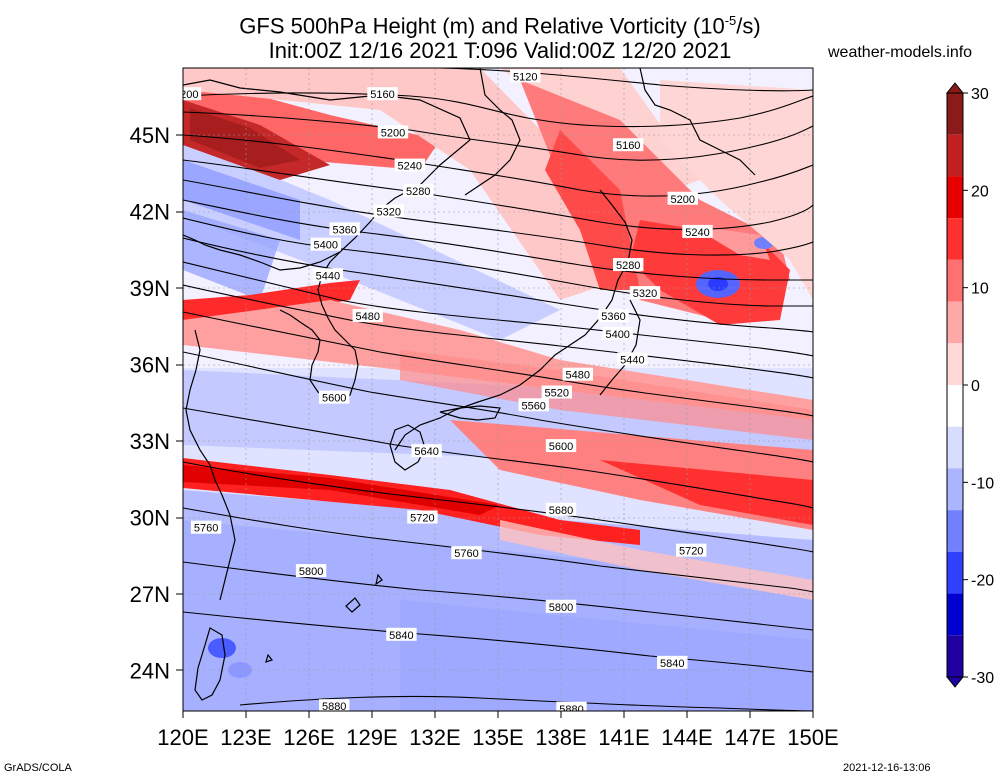 The width and height of the screenshot is (1000, 779). I want to click on contour-label: 5360, so click(613, 317).